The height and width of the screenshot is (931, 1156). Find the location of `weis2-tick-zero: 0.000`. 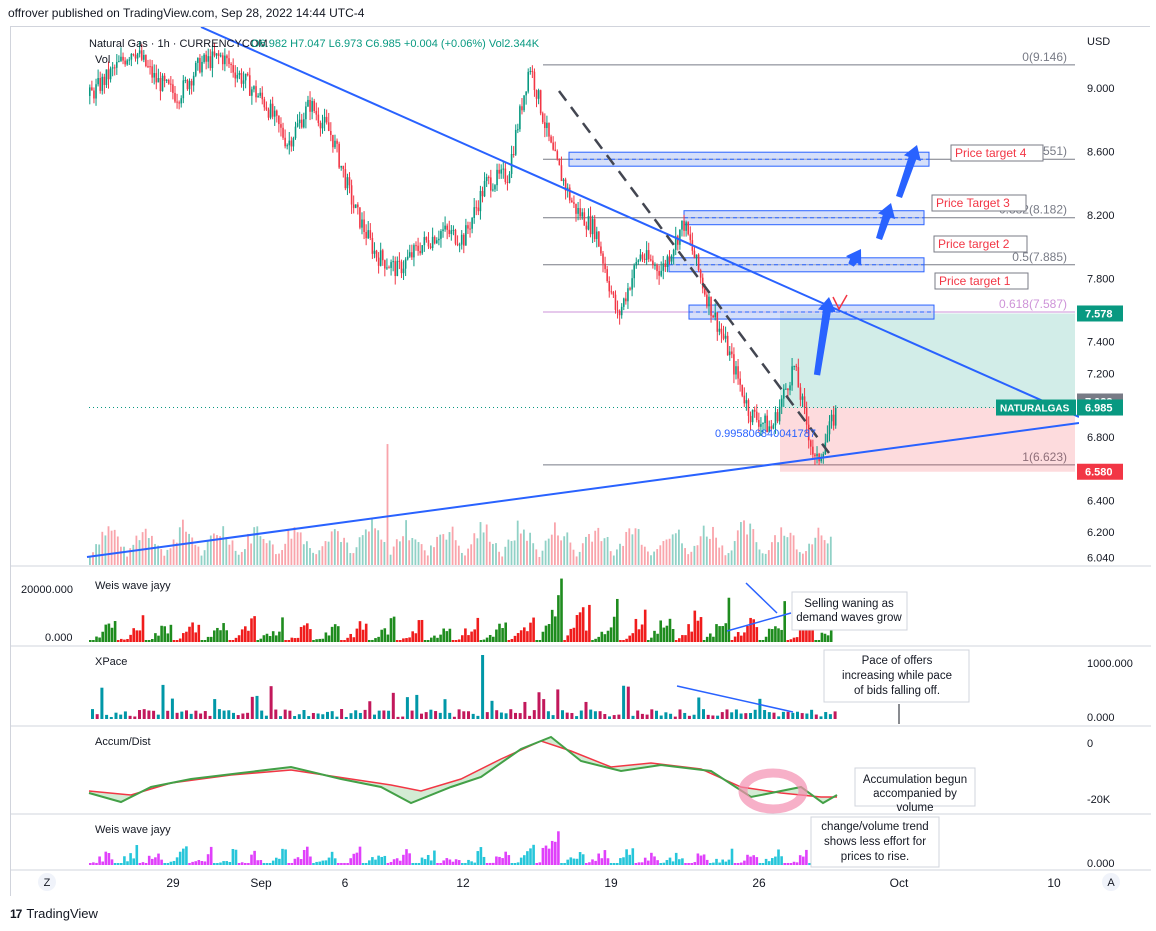

weis2-tick-zero: 0.000 is located at coordinates (1101, 864).